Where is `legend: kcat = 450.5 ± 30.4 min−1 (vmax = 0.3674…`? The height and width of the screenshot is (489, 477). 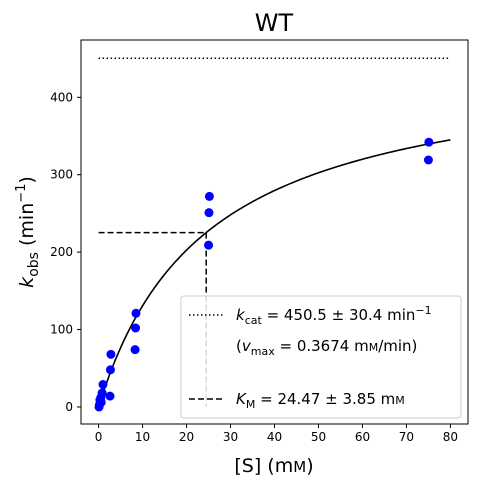 legend: kcat = 450.5 ± 30.4 min−1 (vmax = 0.3674… is located at coordinates (321, 357).